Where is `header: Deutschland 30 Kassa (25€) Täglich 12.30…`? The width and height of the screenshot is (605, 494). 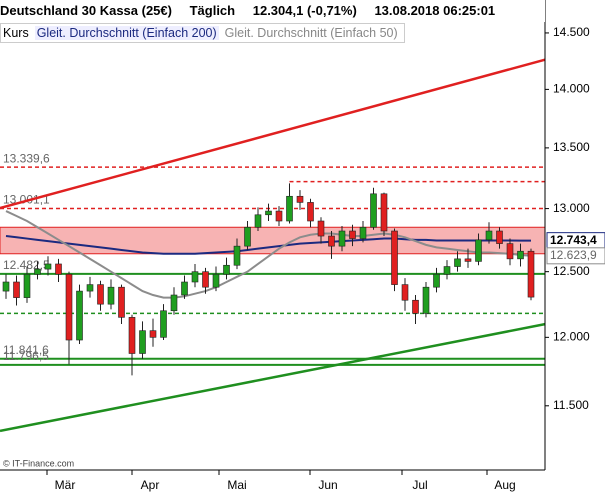 header: Deutschland 30 Kassa (25€) Täglich 12.30… is located at coordinates (272, 11).